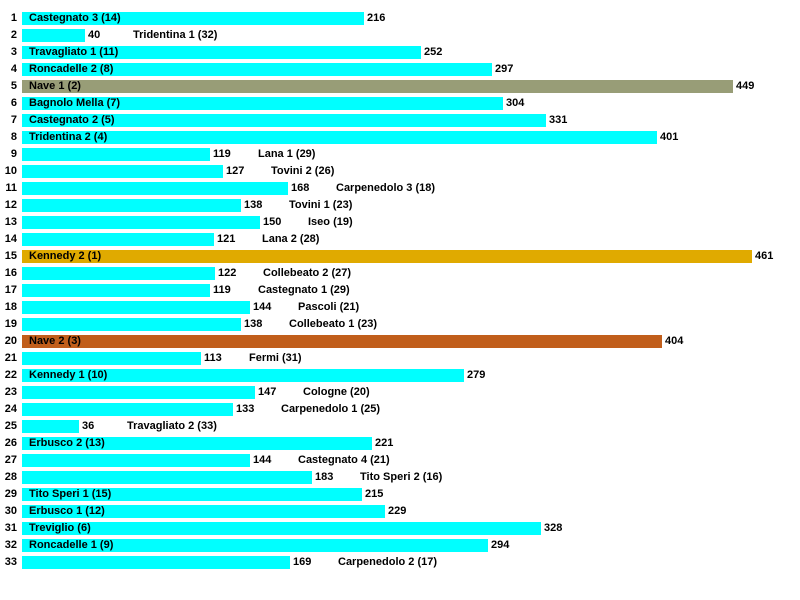  Describe the element at coordinates (336, 392) in the screenshot. I see `team-name-label: Cologne (20)` at that location.